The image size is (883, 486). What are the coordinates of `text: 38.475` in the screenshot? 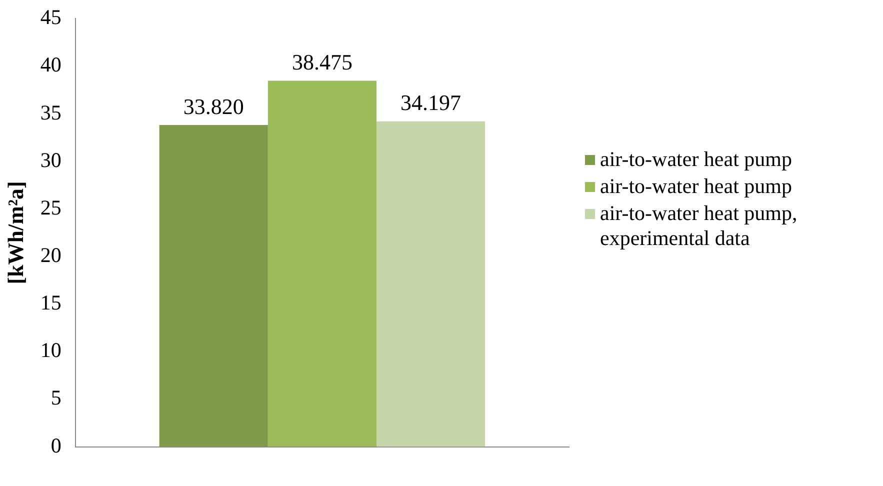 It's located at (322, 61).